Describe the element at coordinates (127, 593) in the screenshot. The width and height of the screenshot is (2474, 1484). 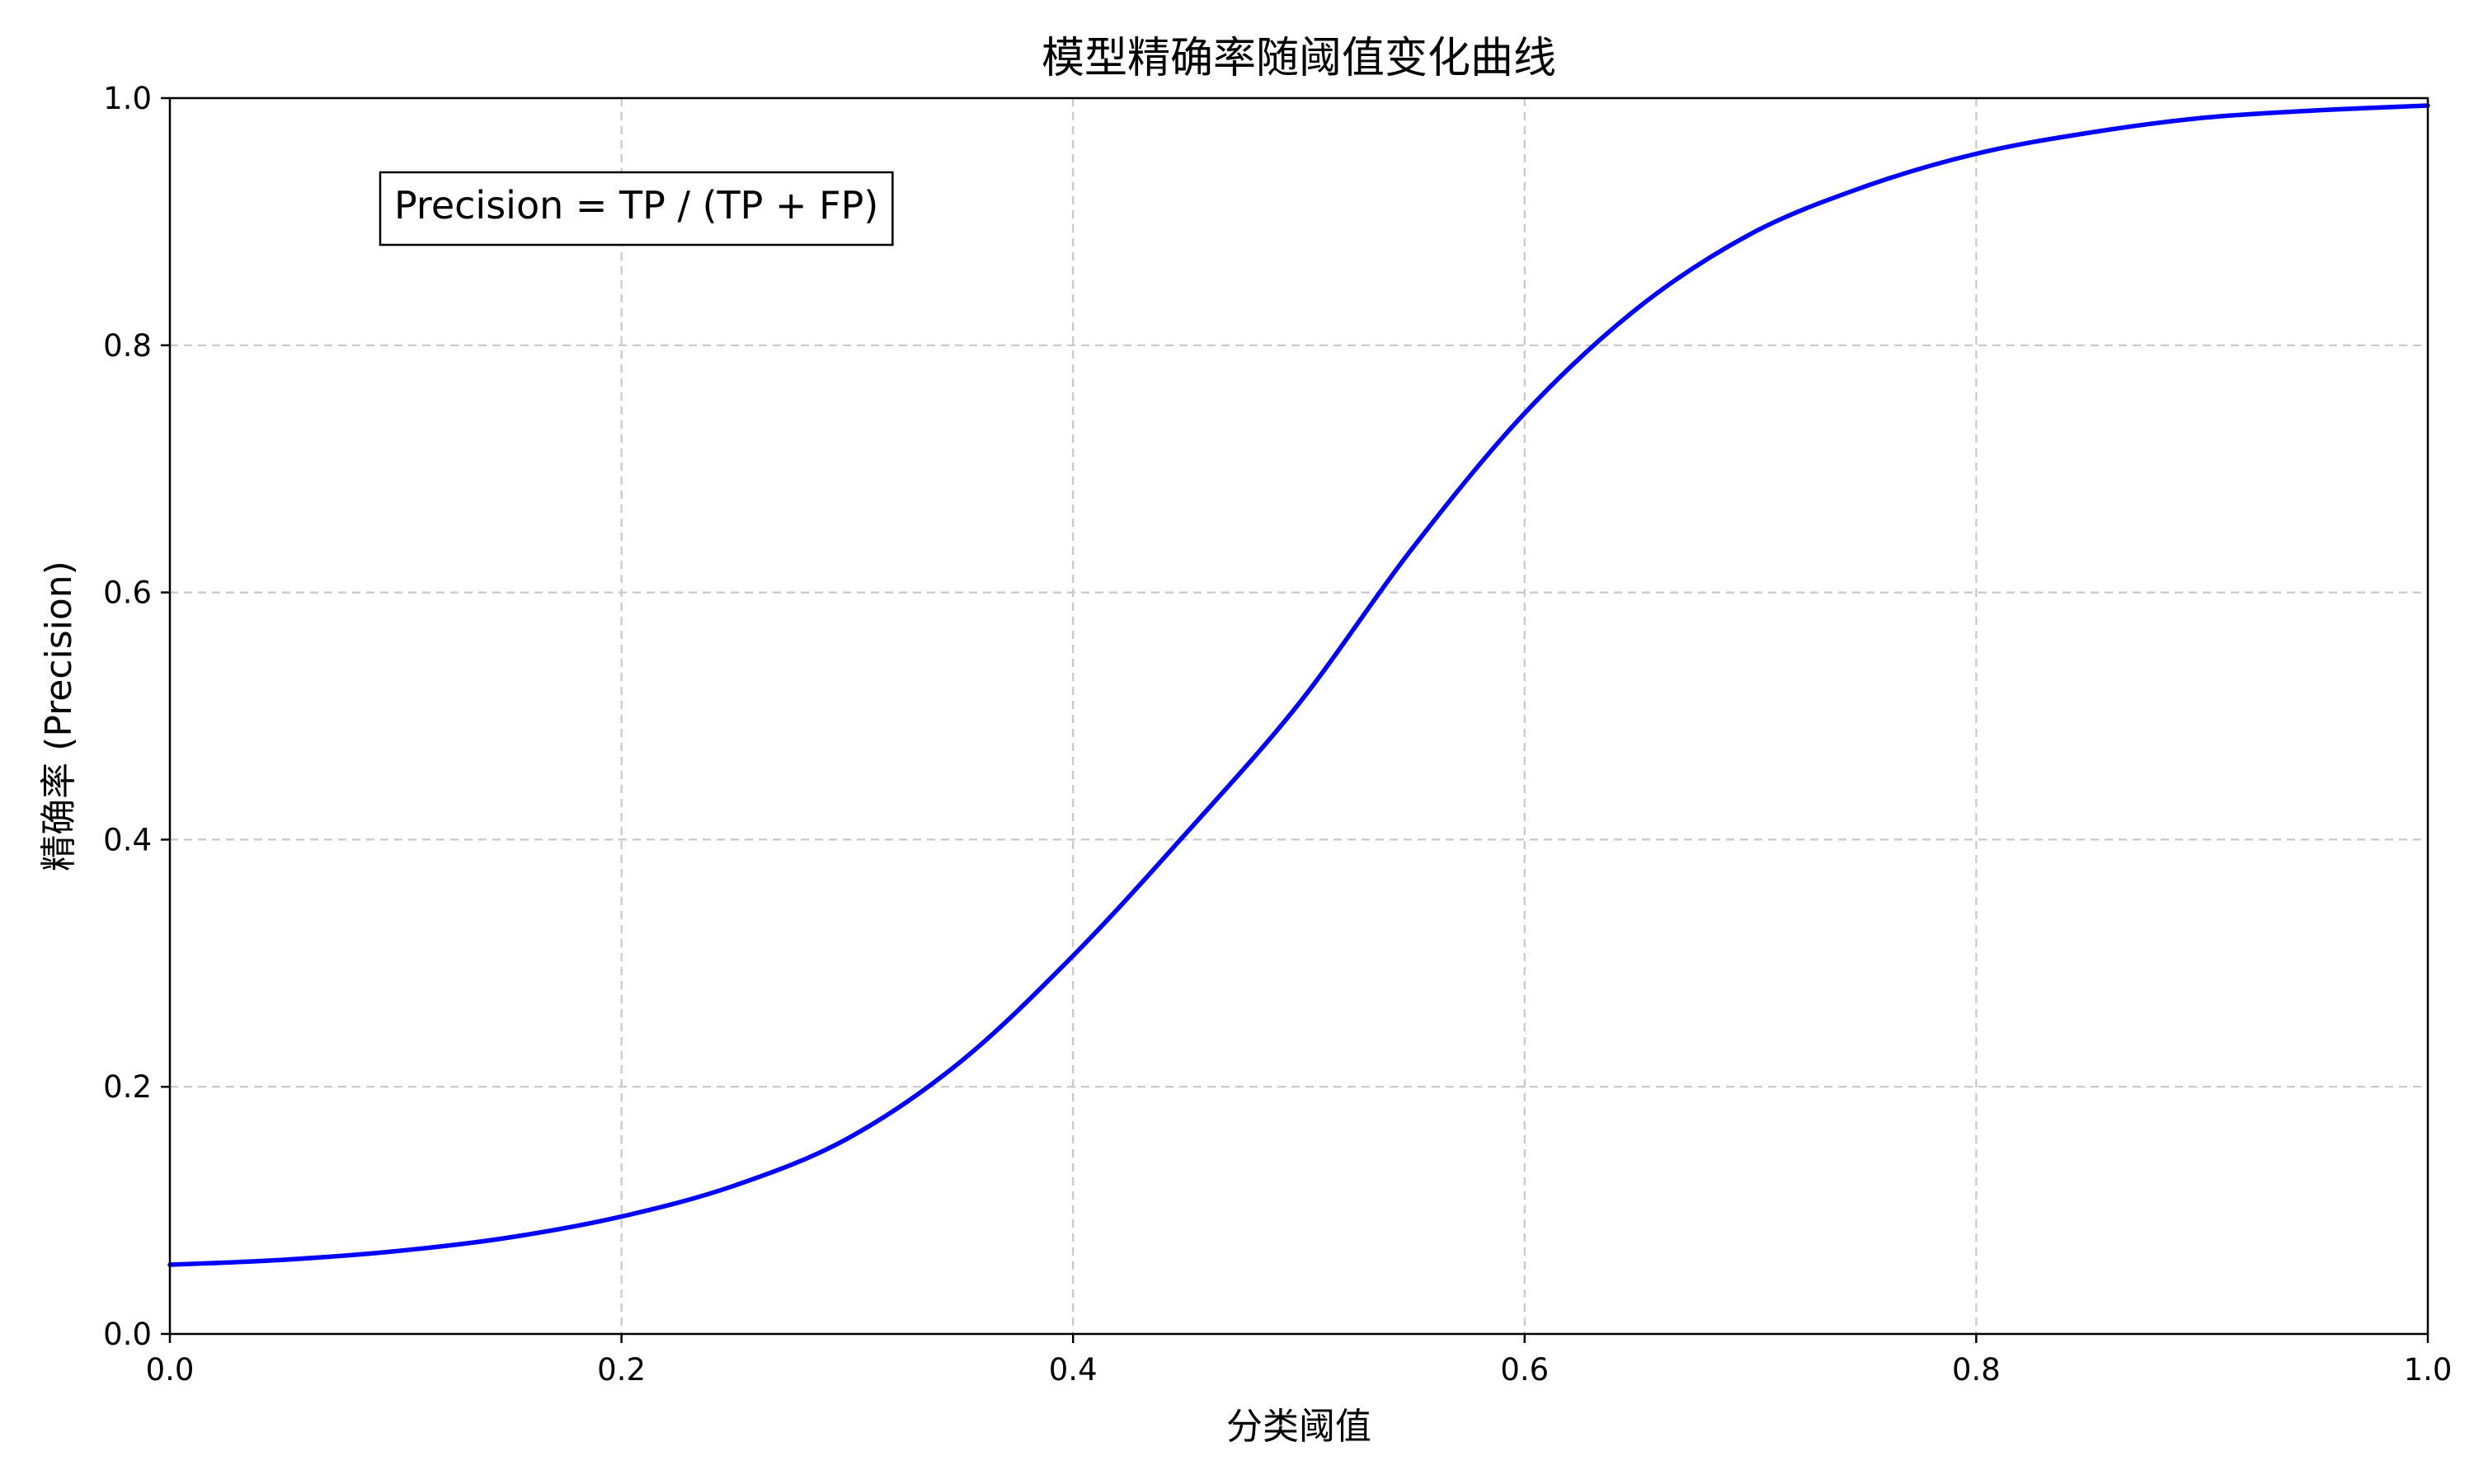
I see `y-tick-label: 0.6` at that location.